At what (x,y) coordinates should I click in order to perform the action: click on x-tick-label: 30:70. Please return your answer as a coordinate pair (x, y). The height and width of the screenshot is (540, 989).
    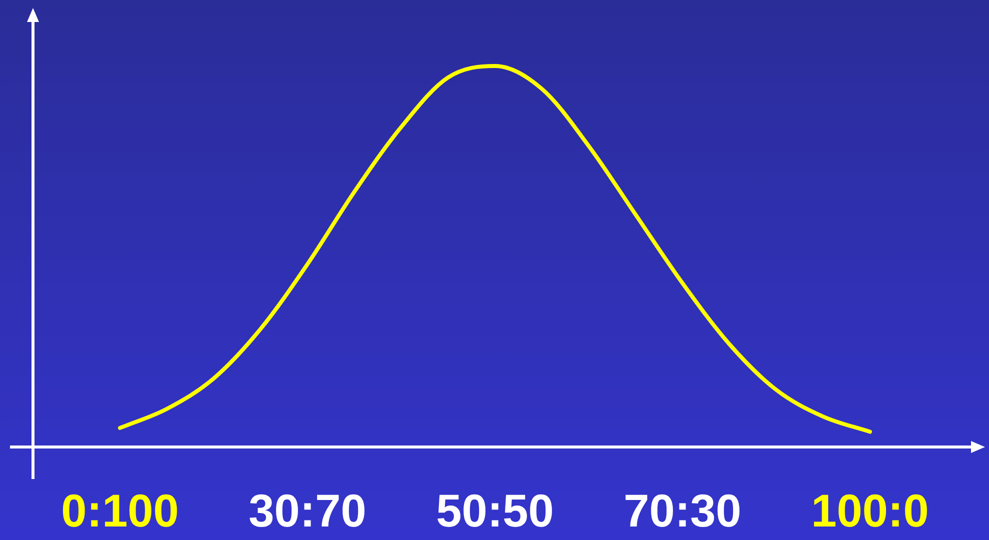
    Looking at the image, I should click on (307, 510).